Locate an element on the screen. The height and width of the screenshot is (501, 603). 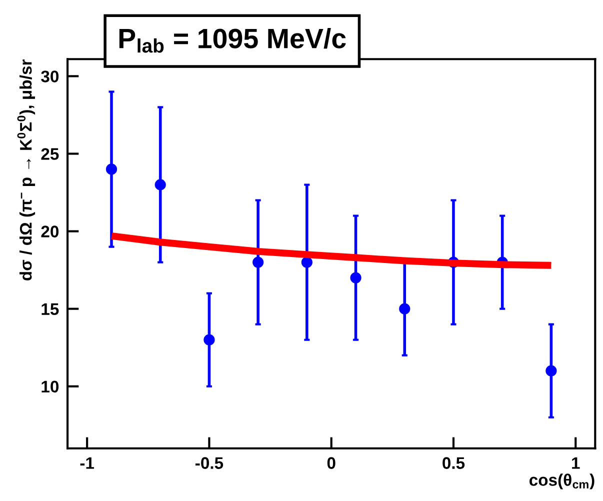
y-axis-title: dσ / dΩ (π$^{−}$ p → K$^{0}$Σ$^{0}$), μb/sr is located at coordinates (26, 169).